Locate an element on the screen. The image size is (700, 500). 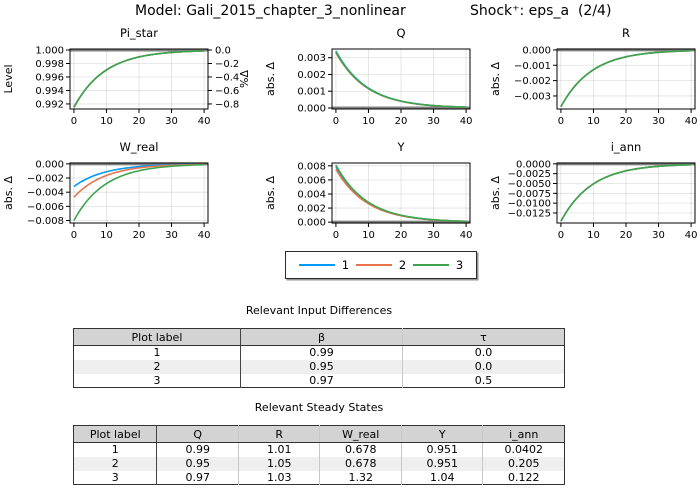
subplot-title: W_real is located at coordinates (139, 147).